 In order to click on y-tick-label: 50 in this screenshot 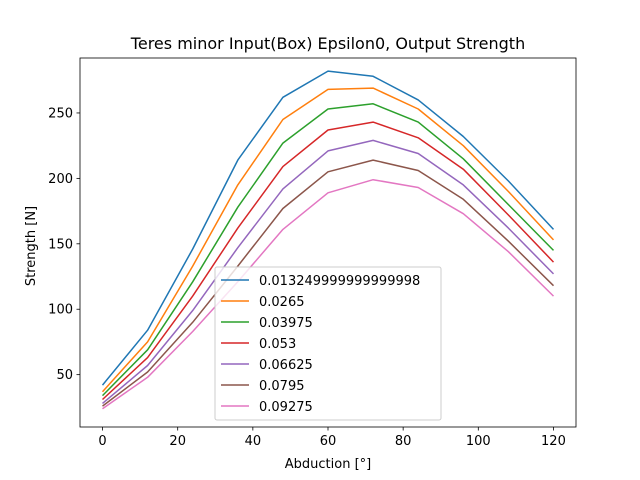, I will do `click(64, 375)`.